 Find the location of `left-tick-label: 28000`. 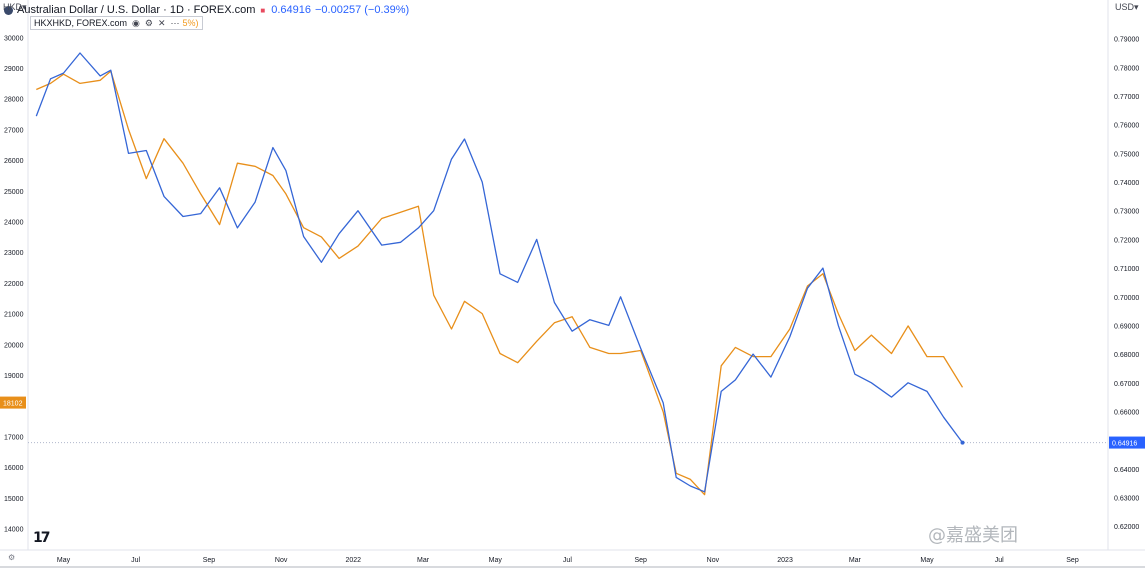

left-tick-label: 28000 is located at coordinates (14, 100).